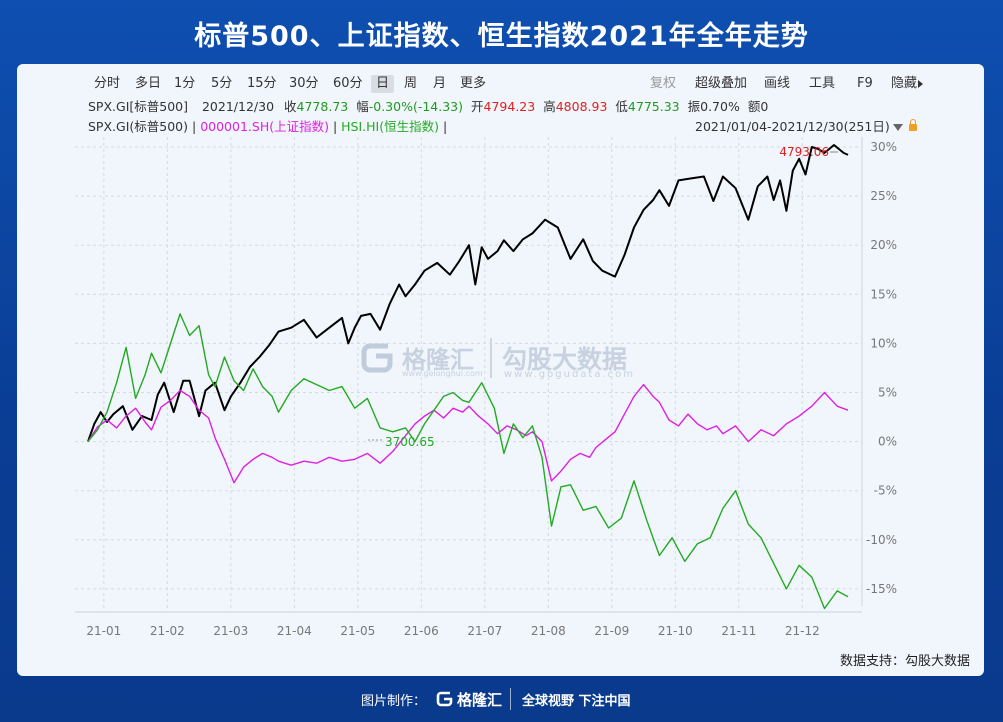 The width and height of the screenshot is (1003, 722). Describe the element at coordinates (883, 294) in the screenshot. I see `y-tick-label: 15%` at that location.